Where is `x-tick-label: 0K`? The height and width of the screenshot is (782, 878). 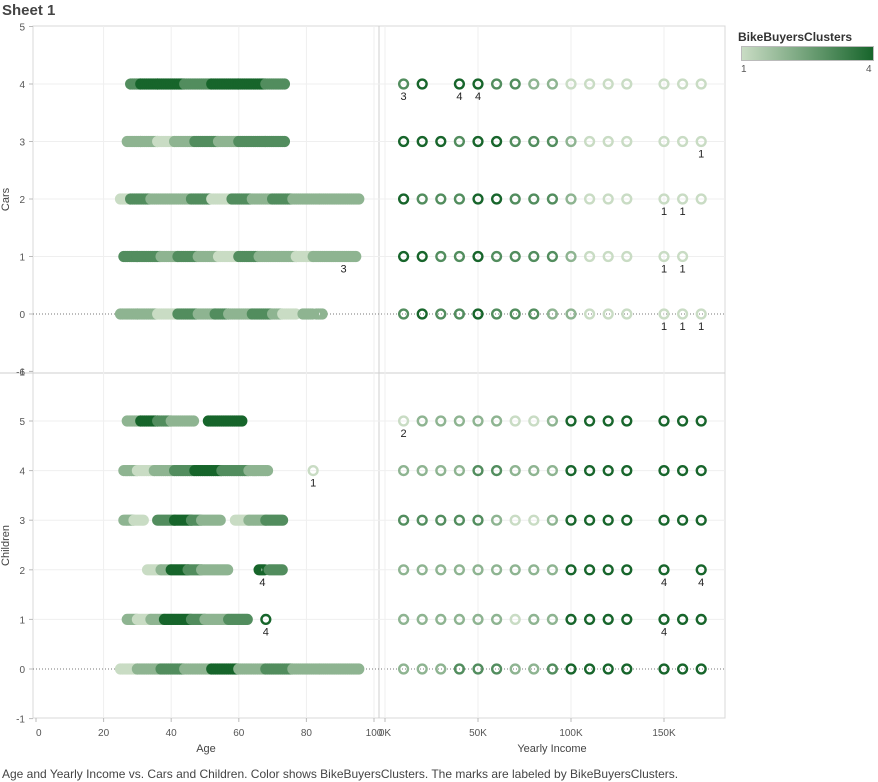 x-tick-label: 0K is located at coordinates (385, 733).